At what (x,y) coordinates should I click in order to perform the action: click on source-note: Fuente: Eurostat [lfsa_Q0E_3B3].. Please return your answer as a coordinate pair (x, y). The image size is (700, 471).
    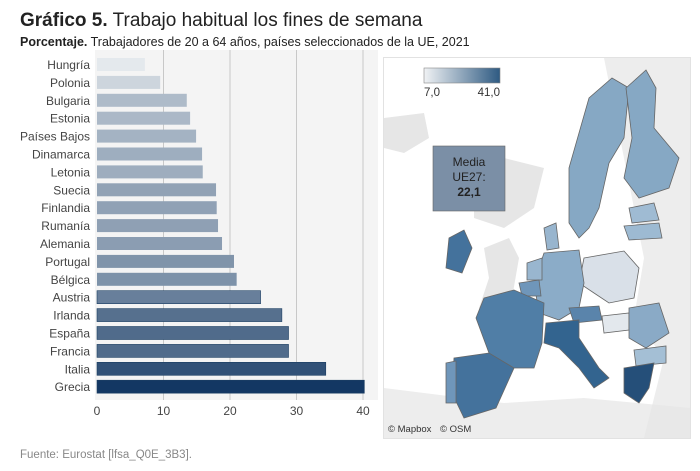
    Looking at the image, I should click on (106, 455).